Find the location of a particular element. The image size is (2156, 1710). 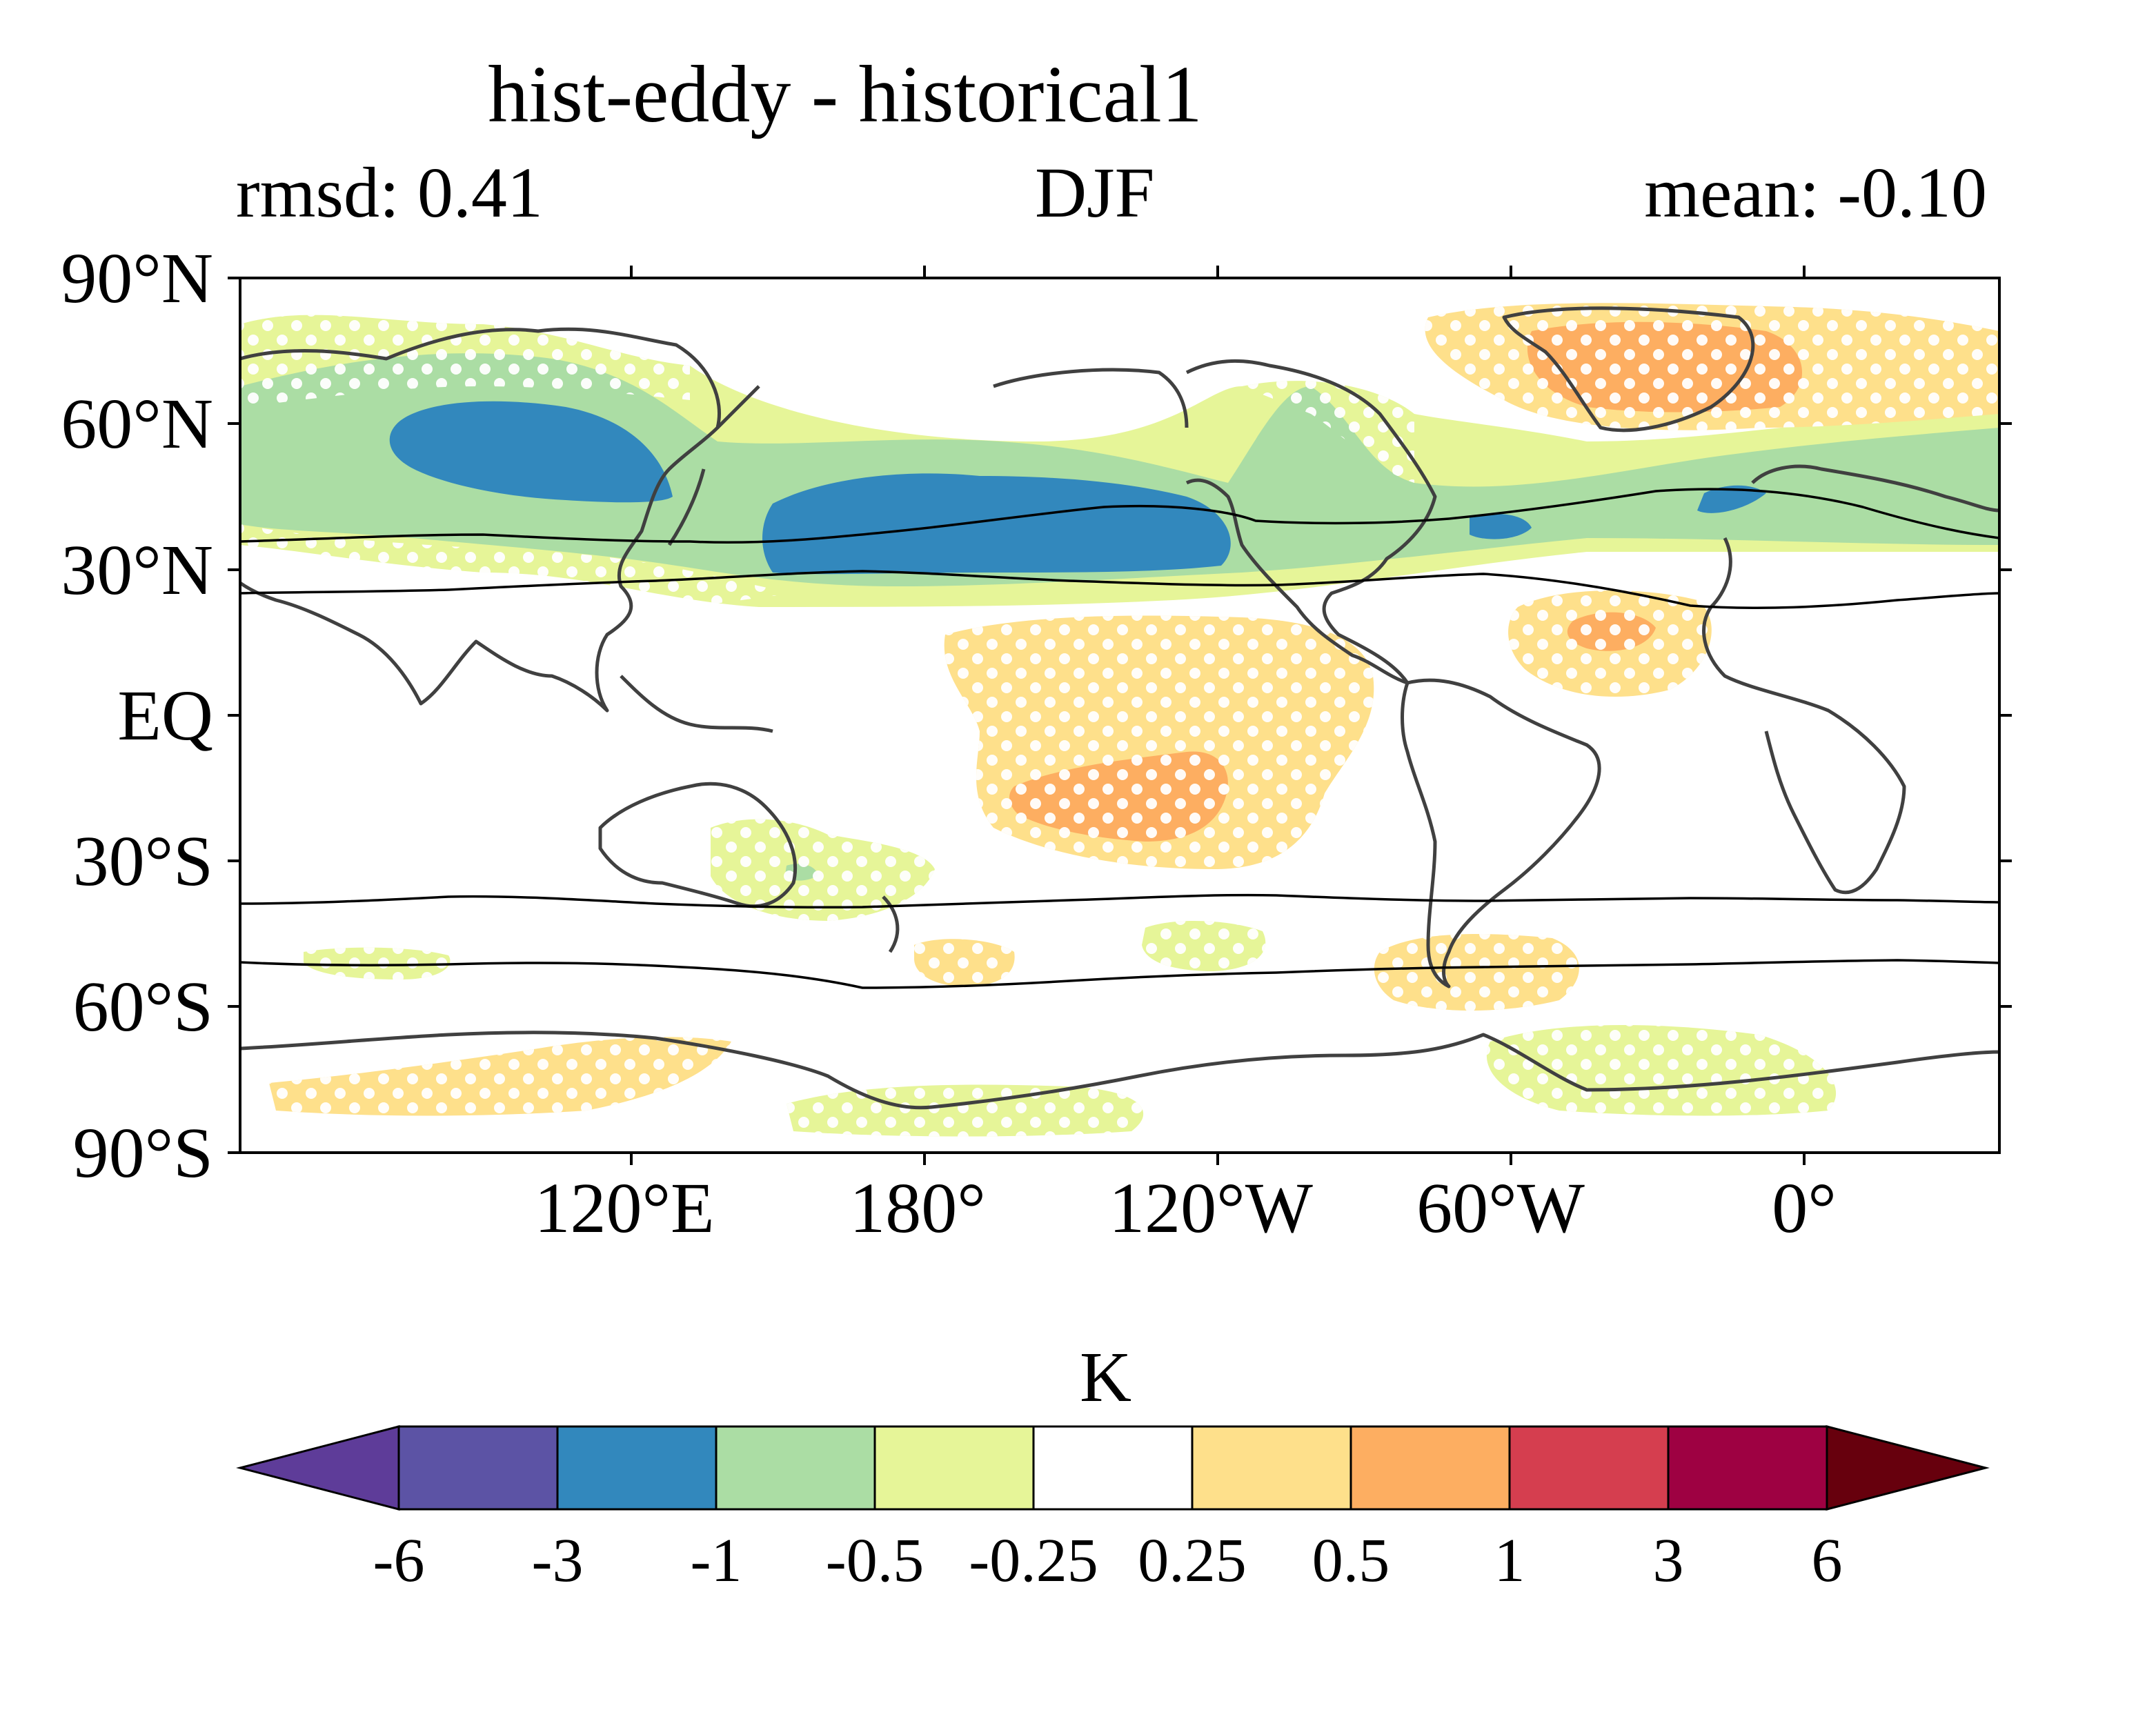

lat-label-30n: 30°N is located at coordinates (137, 570).